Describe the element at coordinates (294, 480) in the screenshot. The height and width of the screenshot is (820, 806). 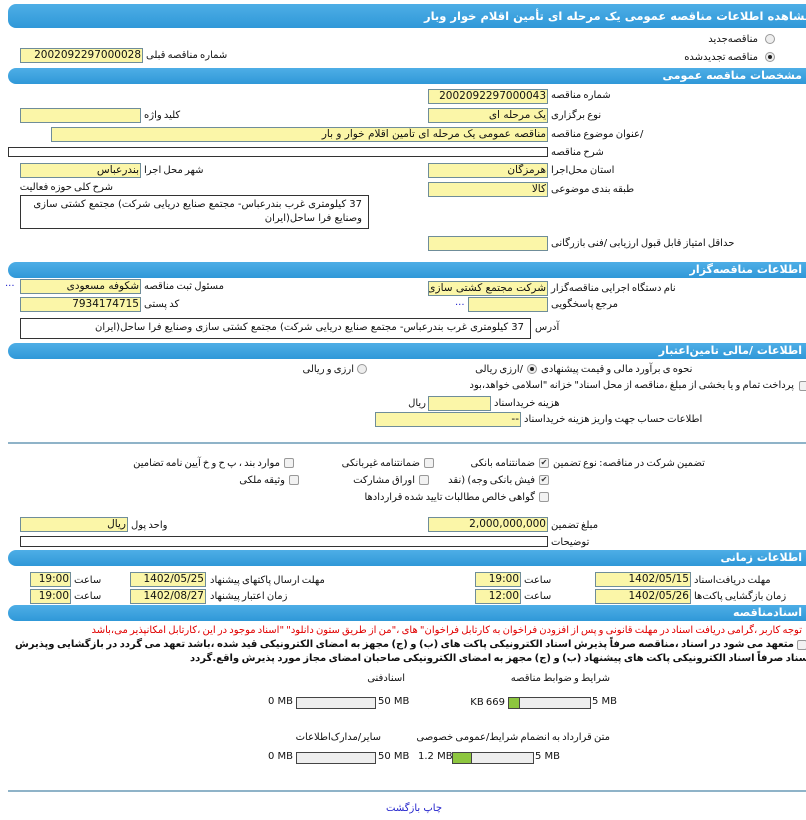
I see `guarantee-property-checkbox` at that location.